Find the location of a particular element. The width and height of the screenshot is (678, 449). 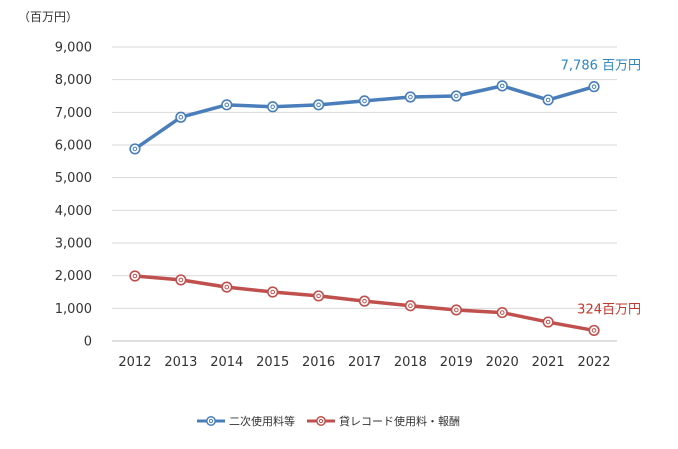

x-tick-label: 2021 is located at coordinates (548, 362).